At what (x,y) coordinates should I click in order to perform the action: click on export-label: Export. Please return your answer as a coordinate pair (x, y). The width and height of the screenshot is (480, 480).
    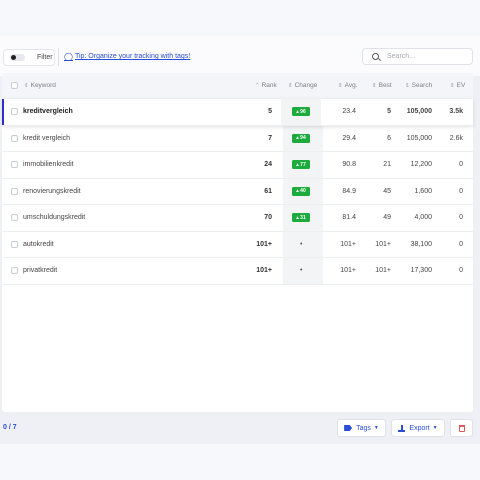
    Looking at the image, I should click on (419, 428).